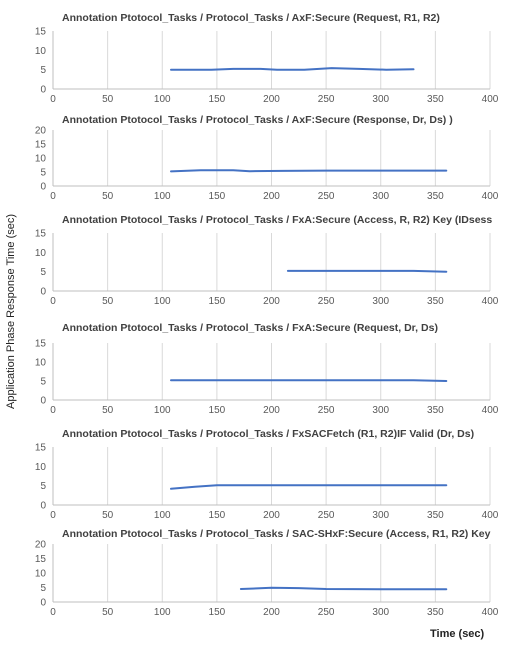 This screenshot has height=650, width=513. I want to click on global-x-axis-label: Time (sec), so click(457, 634).